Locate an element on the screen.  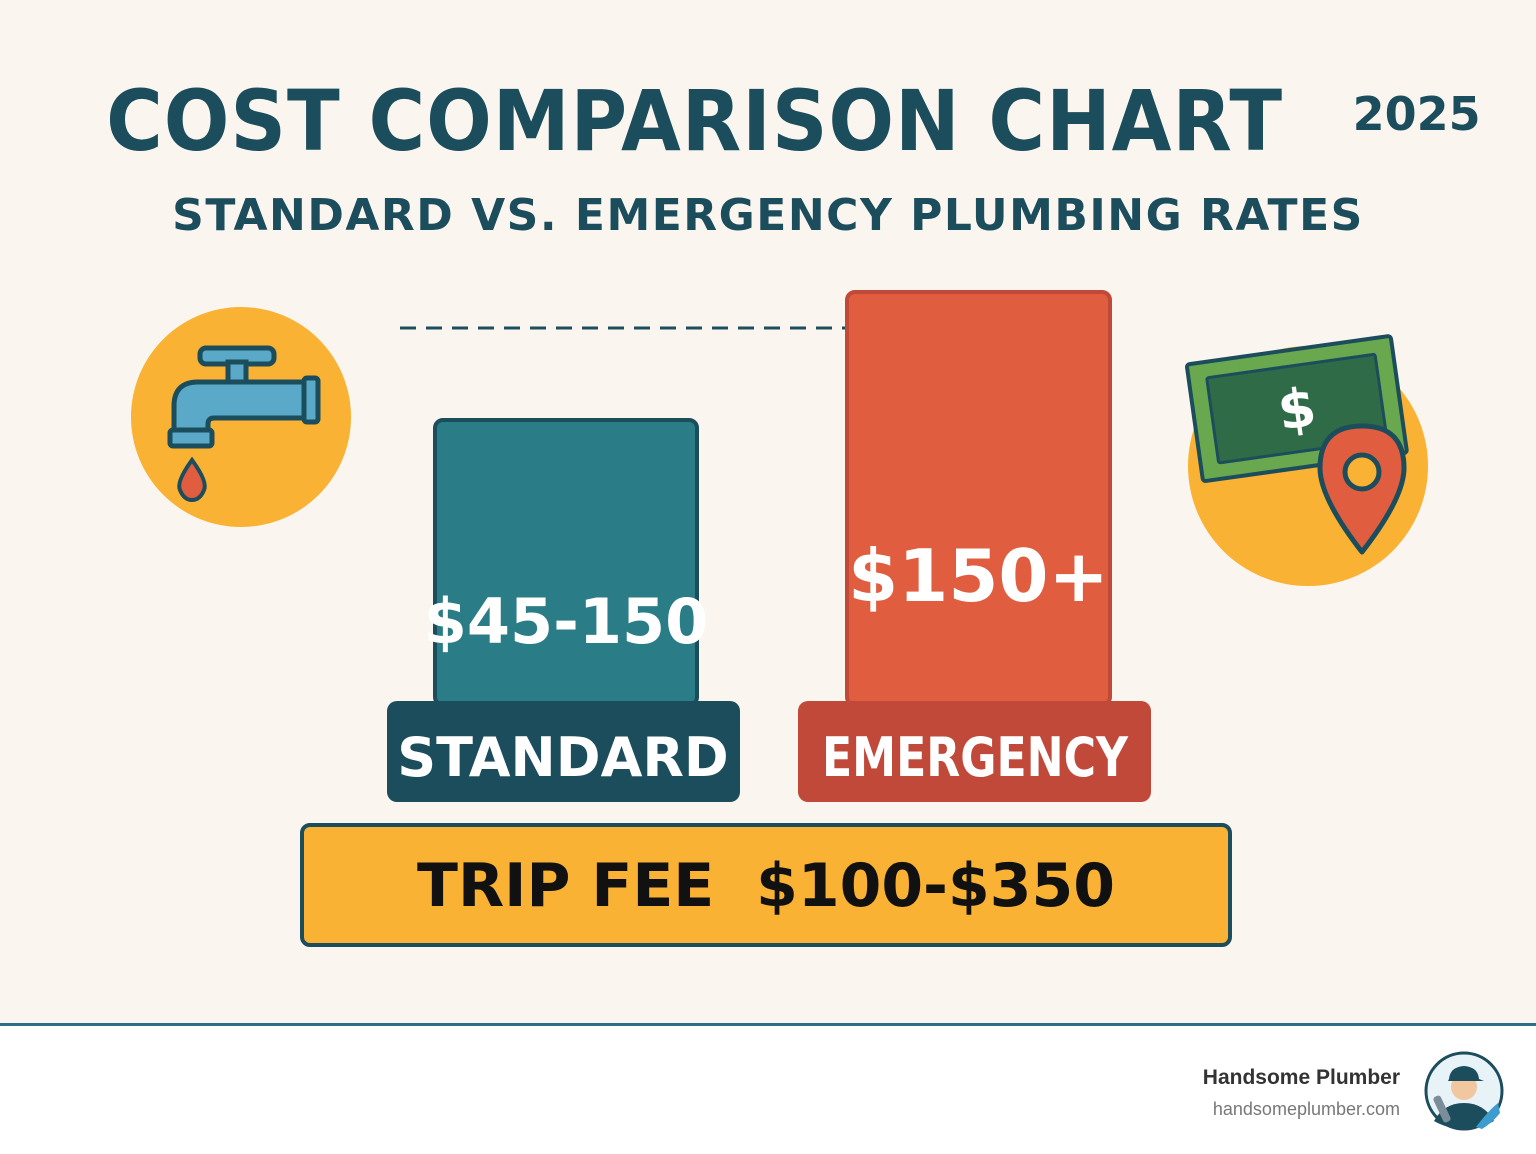
bar-standard is located at coordinates (566, 562).